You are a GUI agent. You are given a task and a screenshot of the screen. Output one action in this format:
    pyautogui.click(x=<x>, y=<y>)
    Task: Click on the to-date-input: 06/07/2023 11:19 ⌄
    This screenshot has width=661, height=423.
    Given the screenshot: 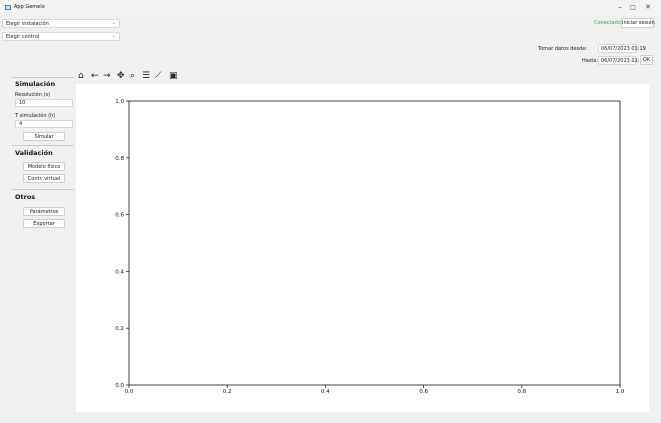 What is the action you would take?
    pyautogui.click(x=622, y=60)
    